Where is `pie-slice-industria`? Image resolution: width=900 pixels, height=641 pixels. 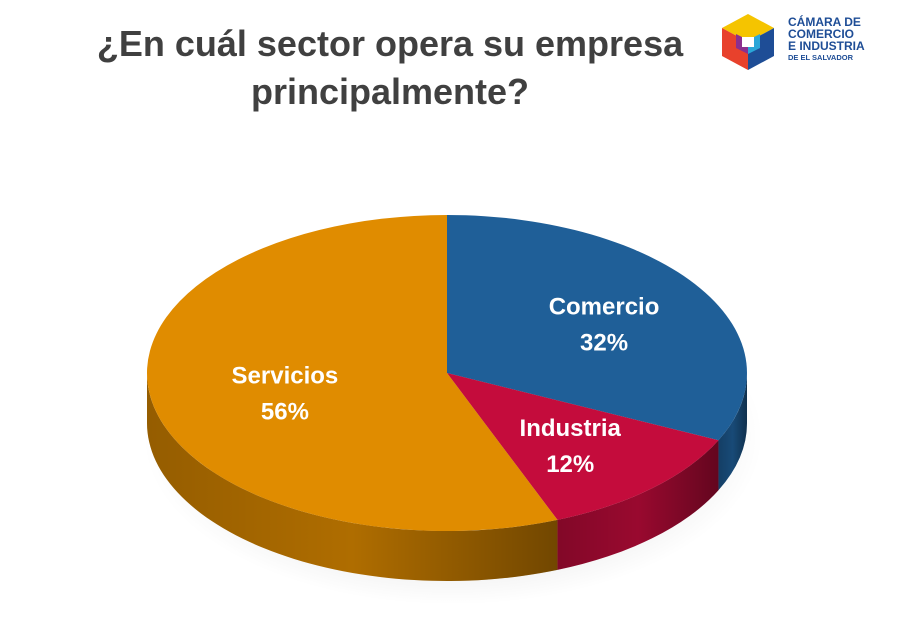
pie-slice-industria is located at coordinates (583, 446).